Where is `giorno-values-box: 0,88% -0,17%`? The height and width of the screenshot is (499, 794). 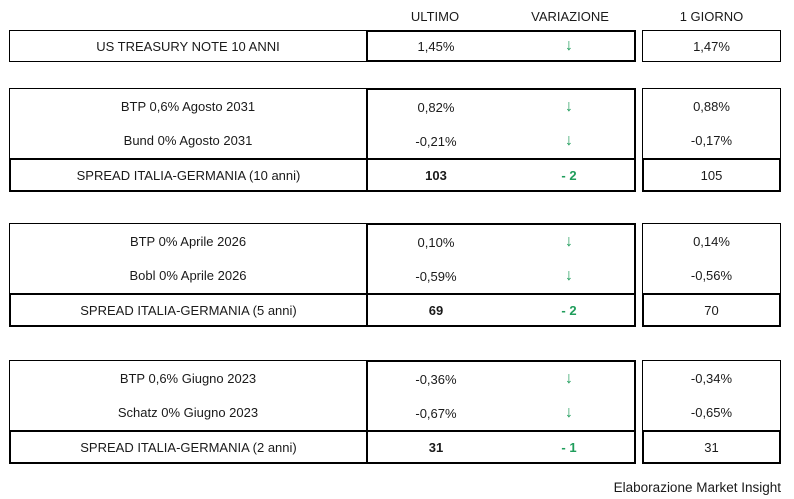 giorno-values-box: 0,88% -0,17% is located at coordinates (711, 123).